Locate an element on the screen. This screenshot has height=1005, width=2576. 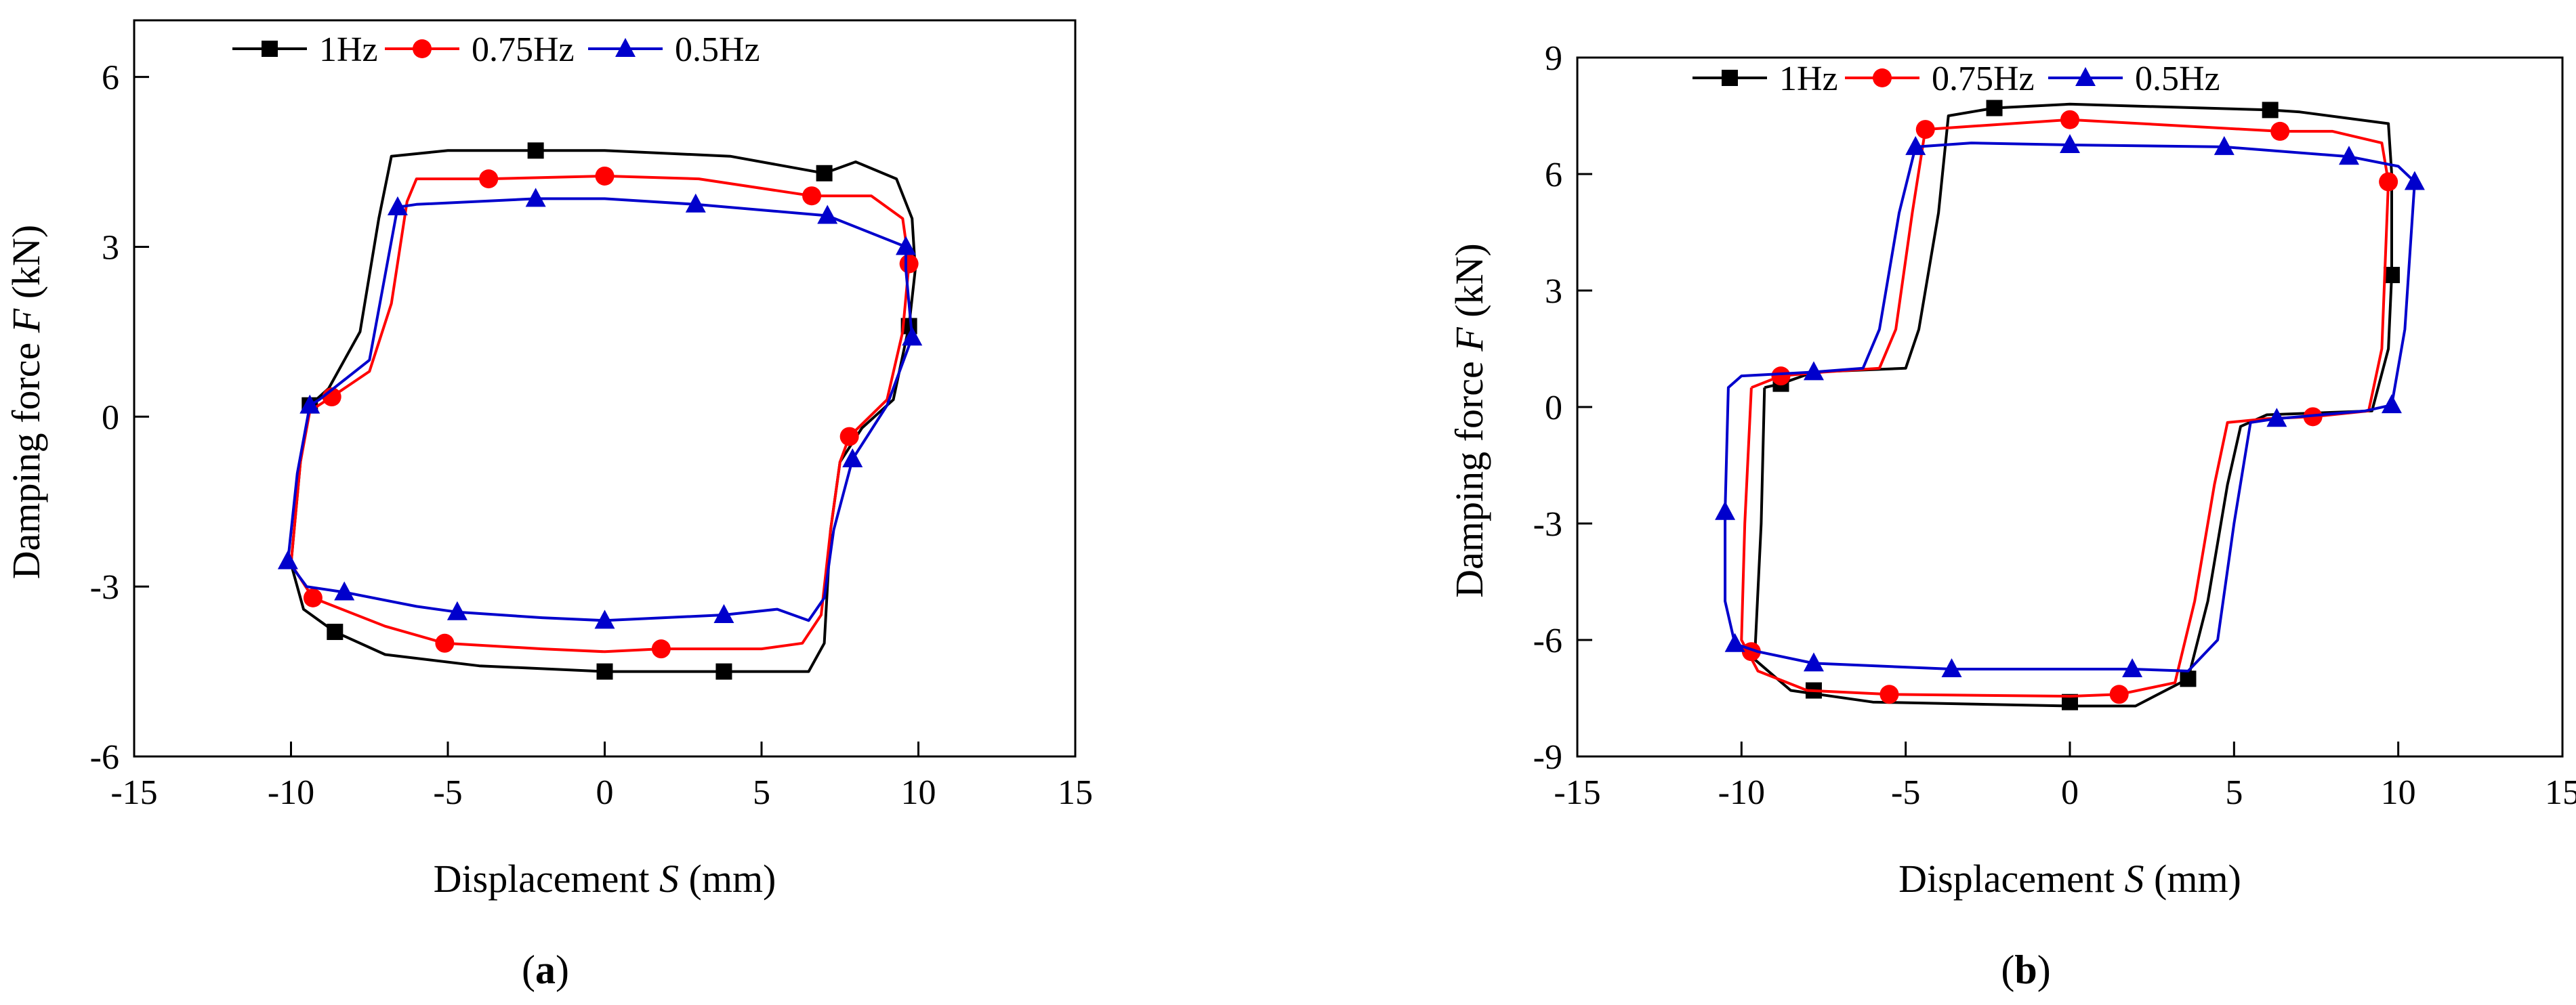
x-tick-label: 15 is located at coordinates (1075, 792).